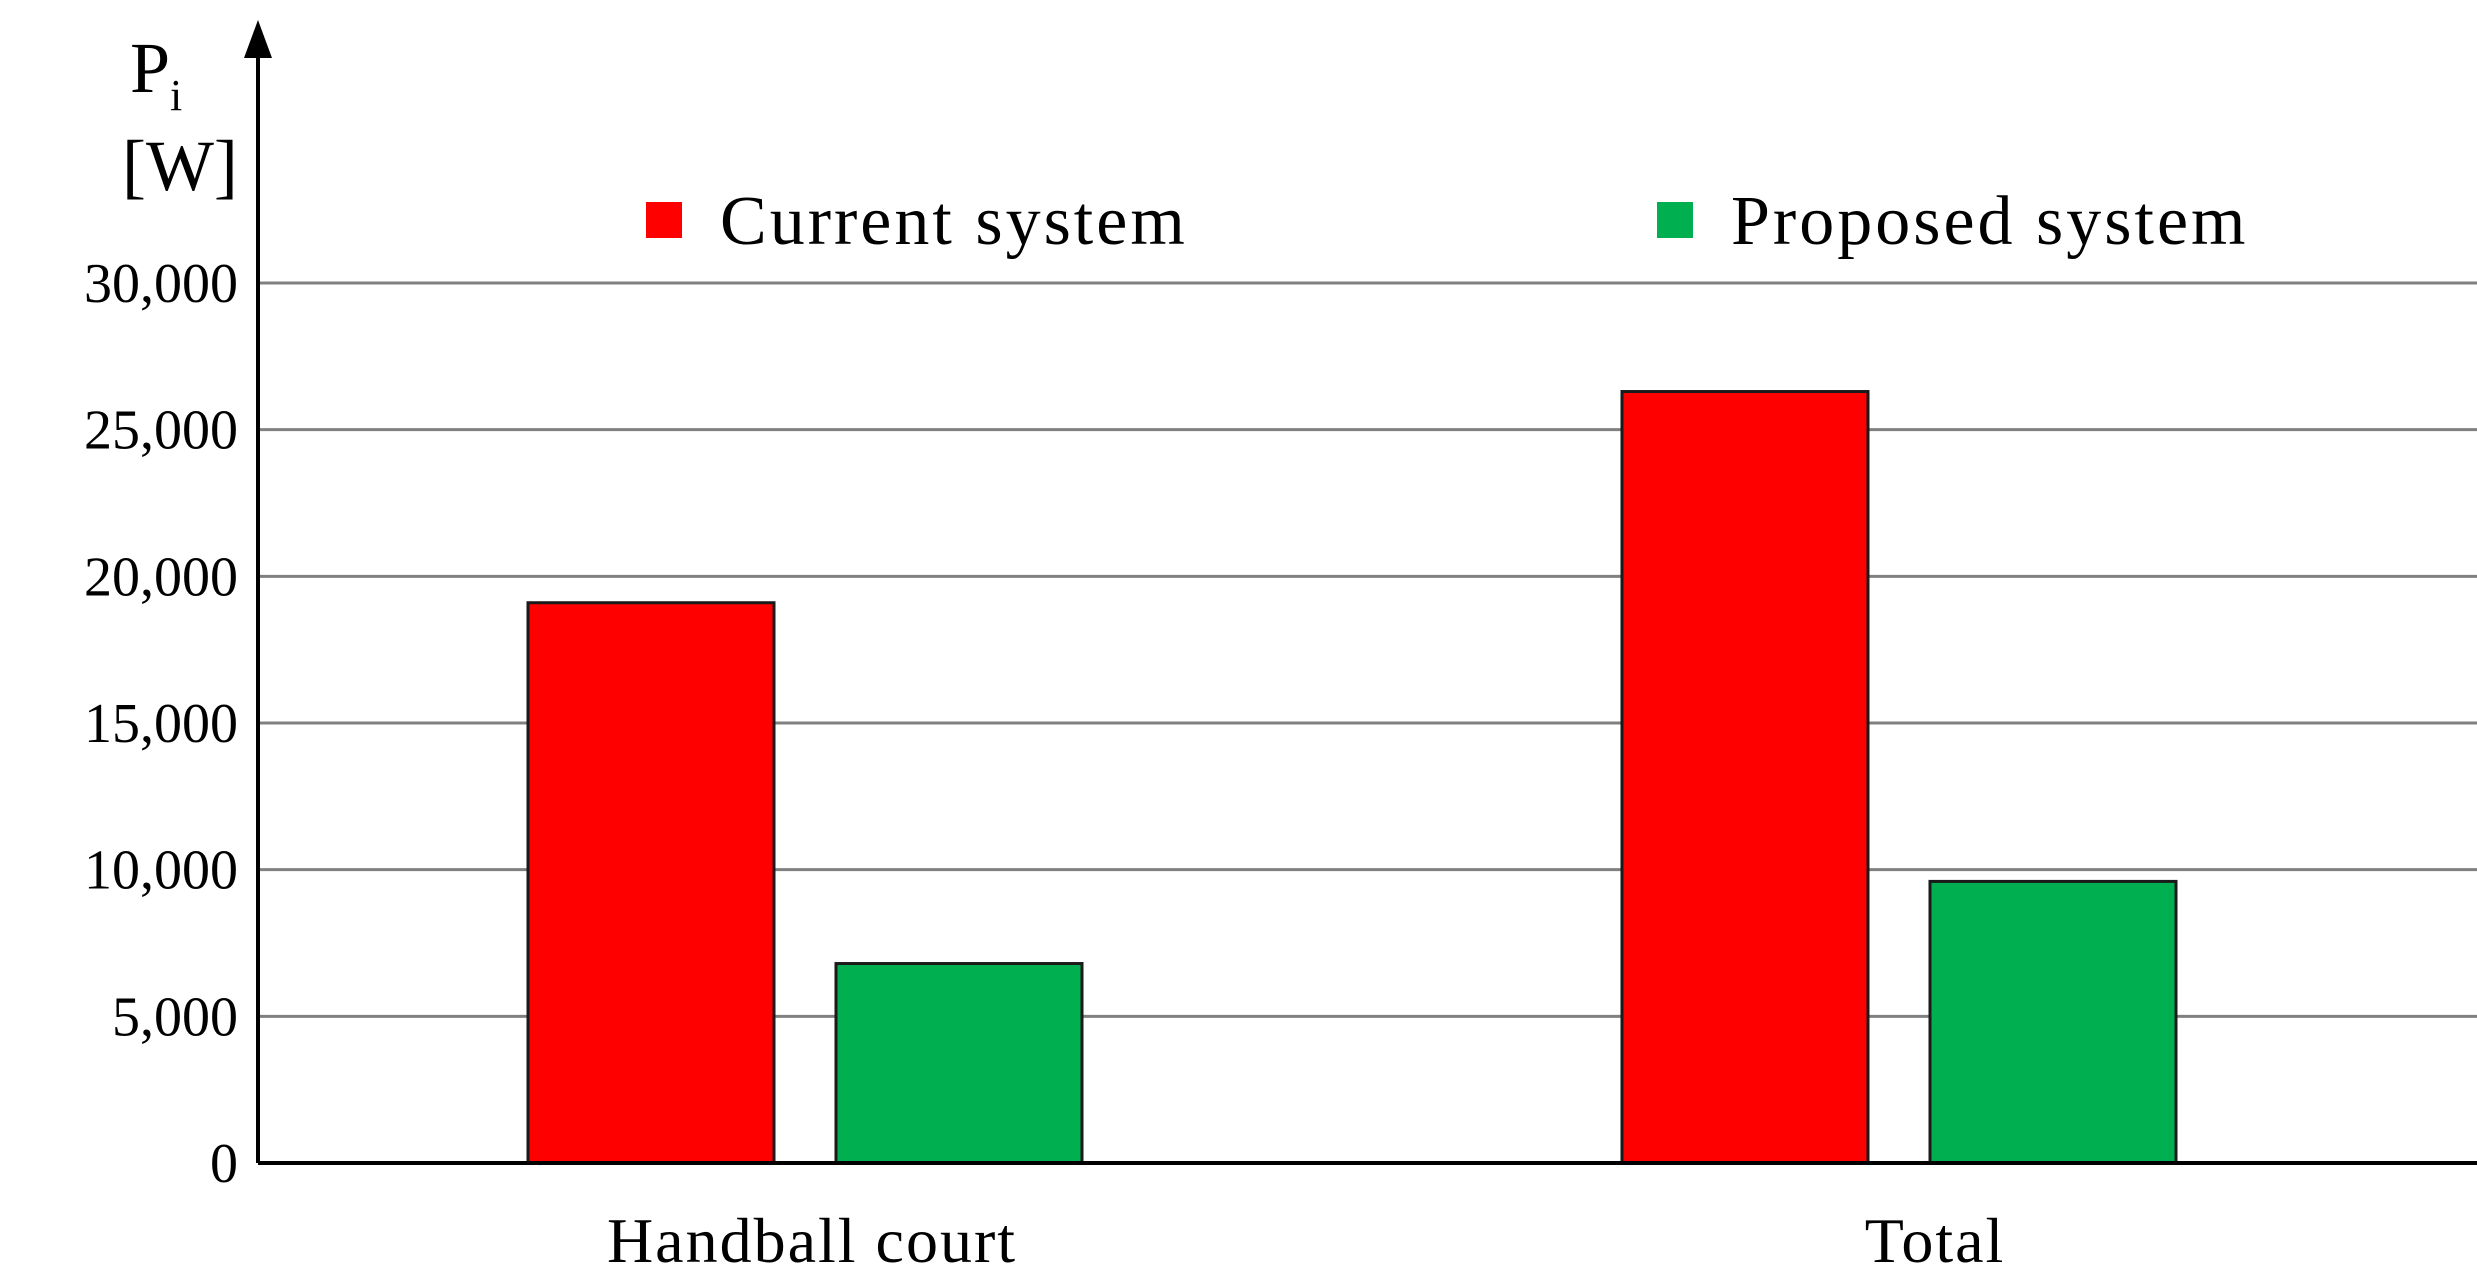 The width and height of the screenshot is (2477, 1280). What do you see at coordinates (1306, 1240) in the screenshot?
I see `x-category-labels: Handball court Total` at bounding box center [1306, 1240].